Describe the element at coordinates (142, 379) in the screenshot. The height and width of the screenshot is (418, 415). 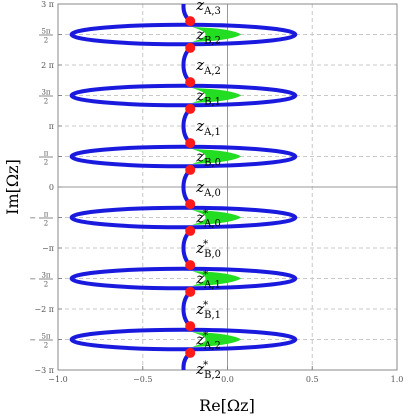
I see `x-tick-label: −0.5` at that location.